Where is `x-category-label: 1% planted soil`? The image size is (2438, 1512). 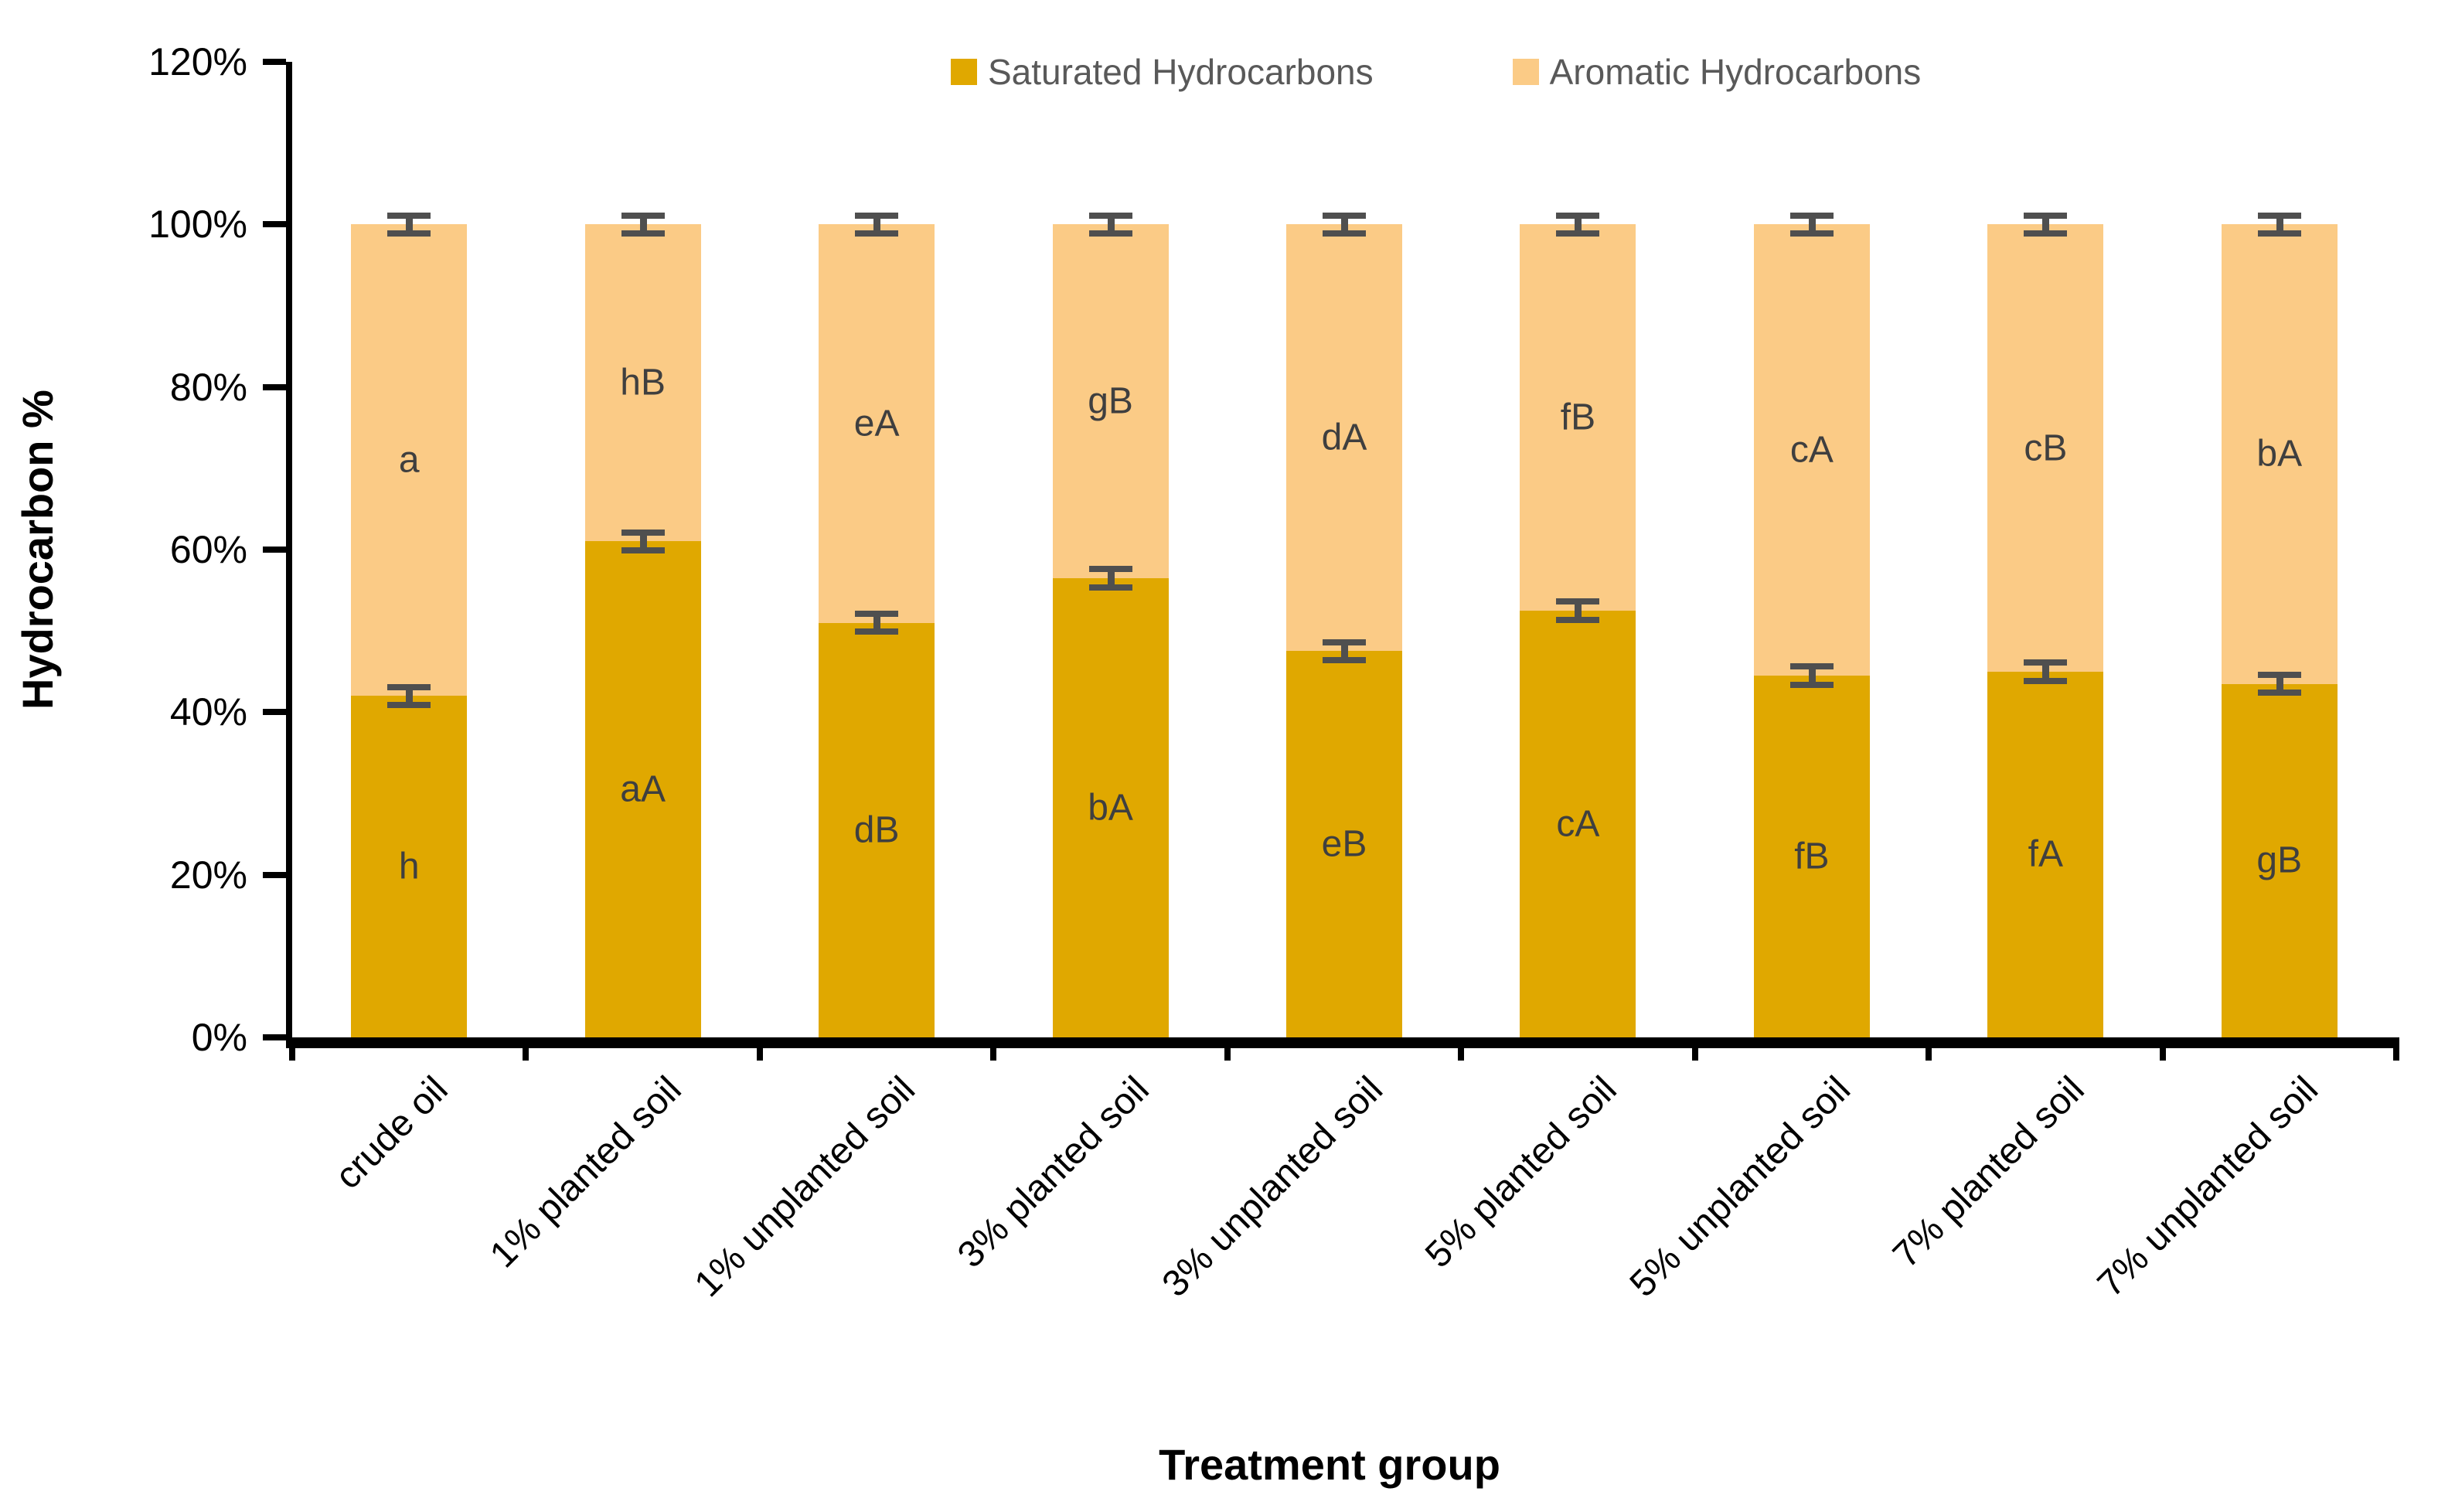
x-category-label: 1% planted soil is located at coordinates (586, 1172).